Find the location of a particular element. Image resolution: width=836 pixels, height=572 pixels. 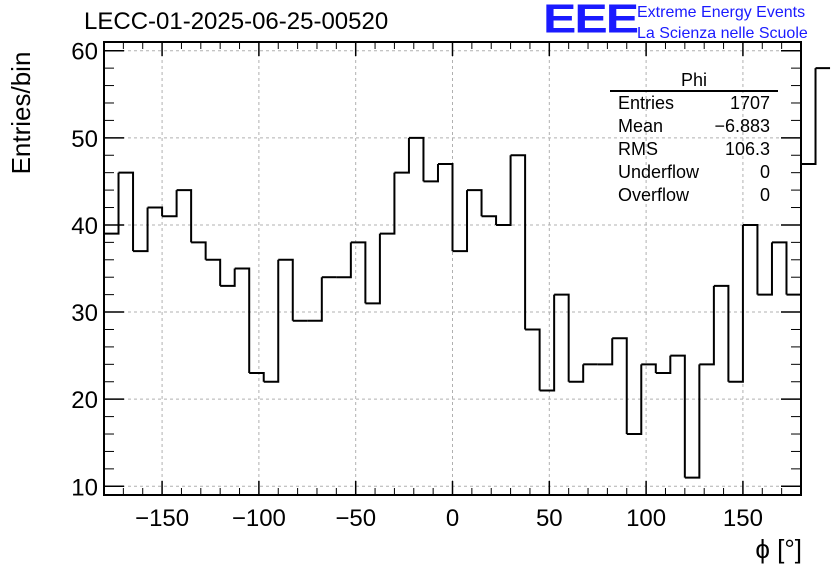

x-tick-label: −150 is located at coordinates (162, 518).